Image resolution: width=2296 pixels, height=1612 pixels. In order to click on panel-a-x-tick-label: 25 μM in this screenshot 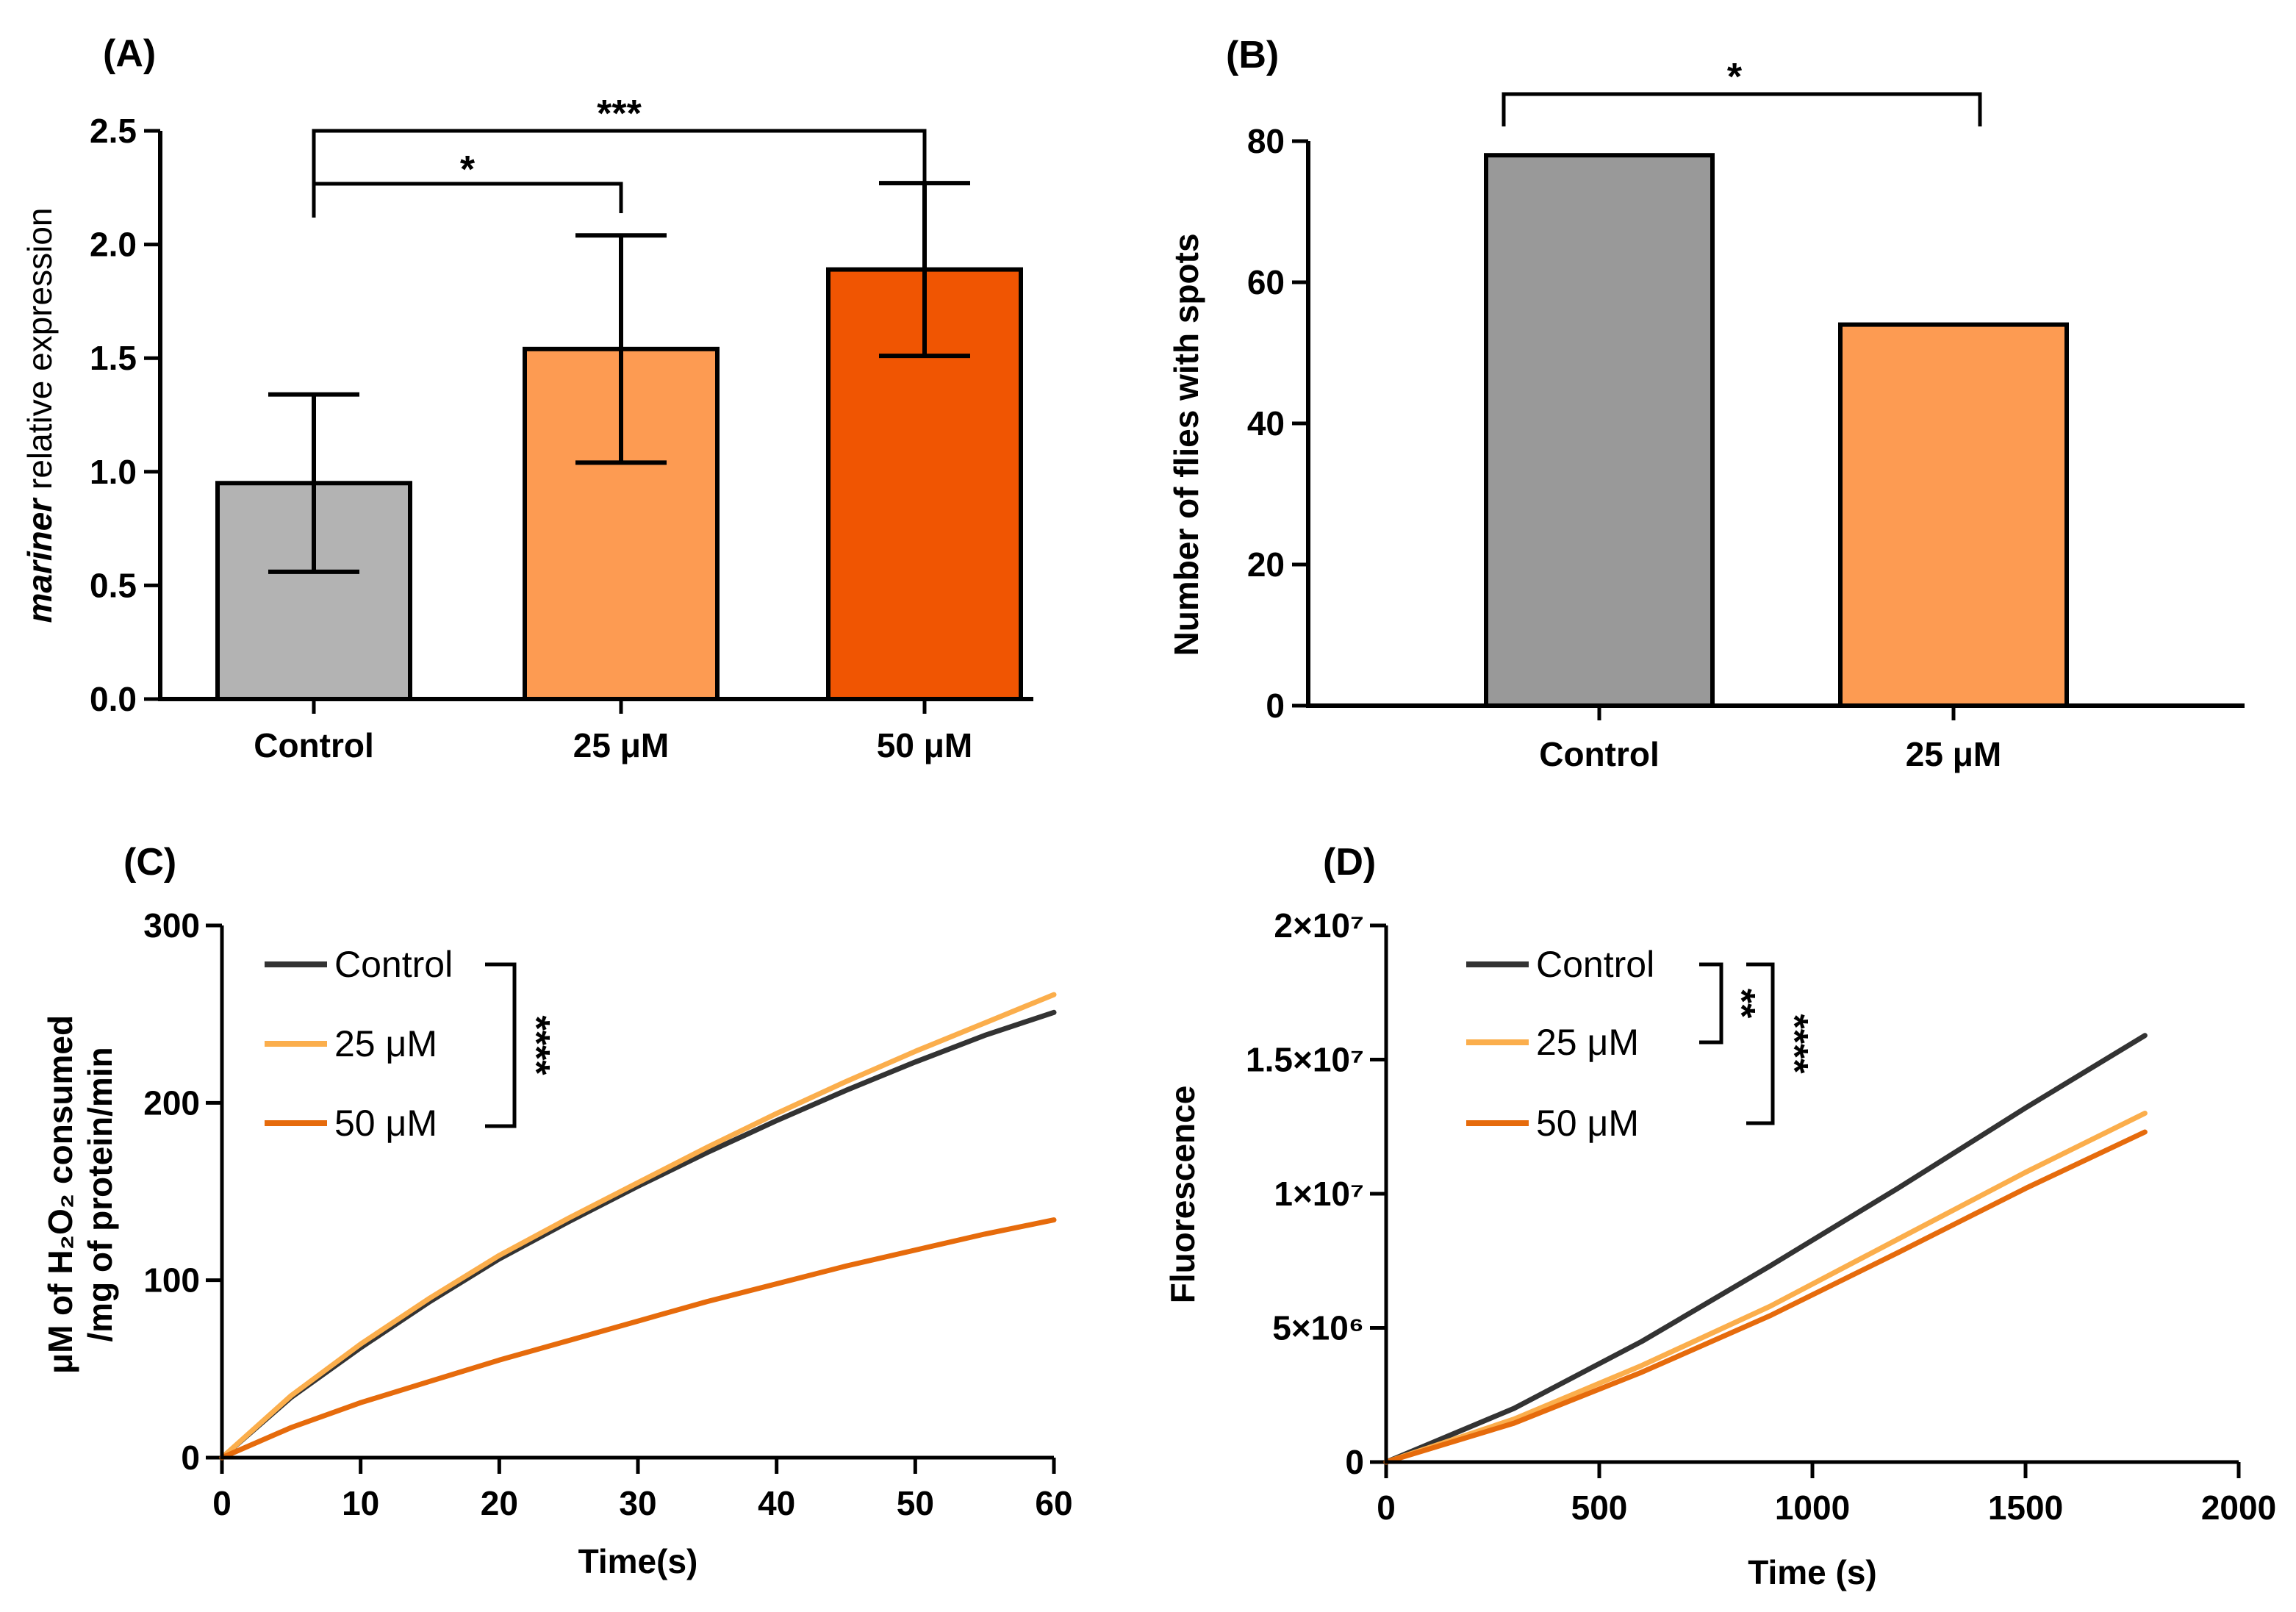, I will do `click(621, 745)`.